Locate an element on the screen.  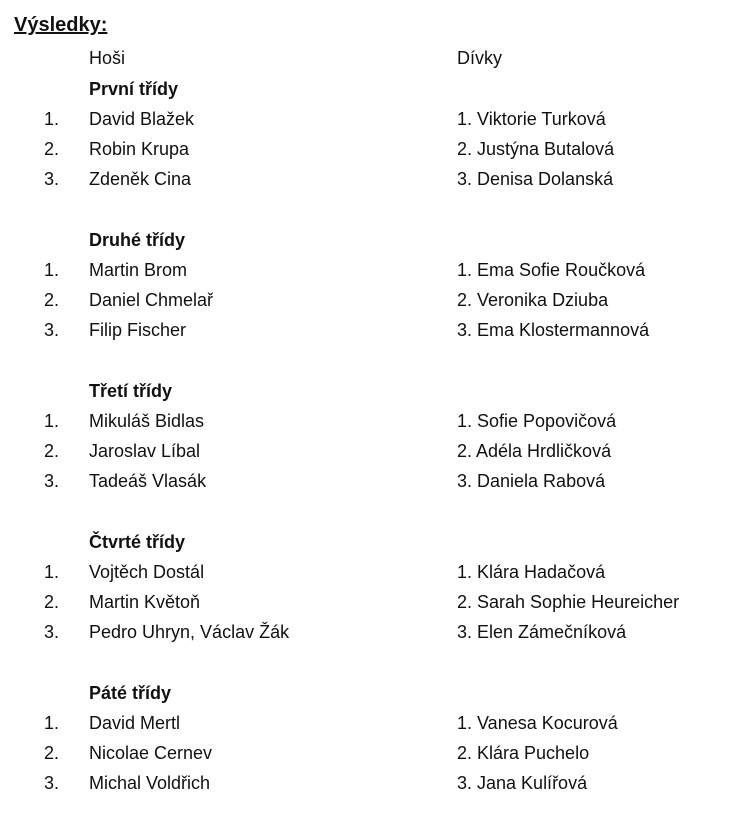
result-row: 1. Vojtěch Dostál 1. Klára Hadačová is located at coordinates (366, 572).